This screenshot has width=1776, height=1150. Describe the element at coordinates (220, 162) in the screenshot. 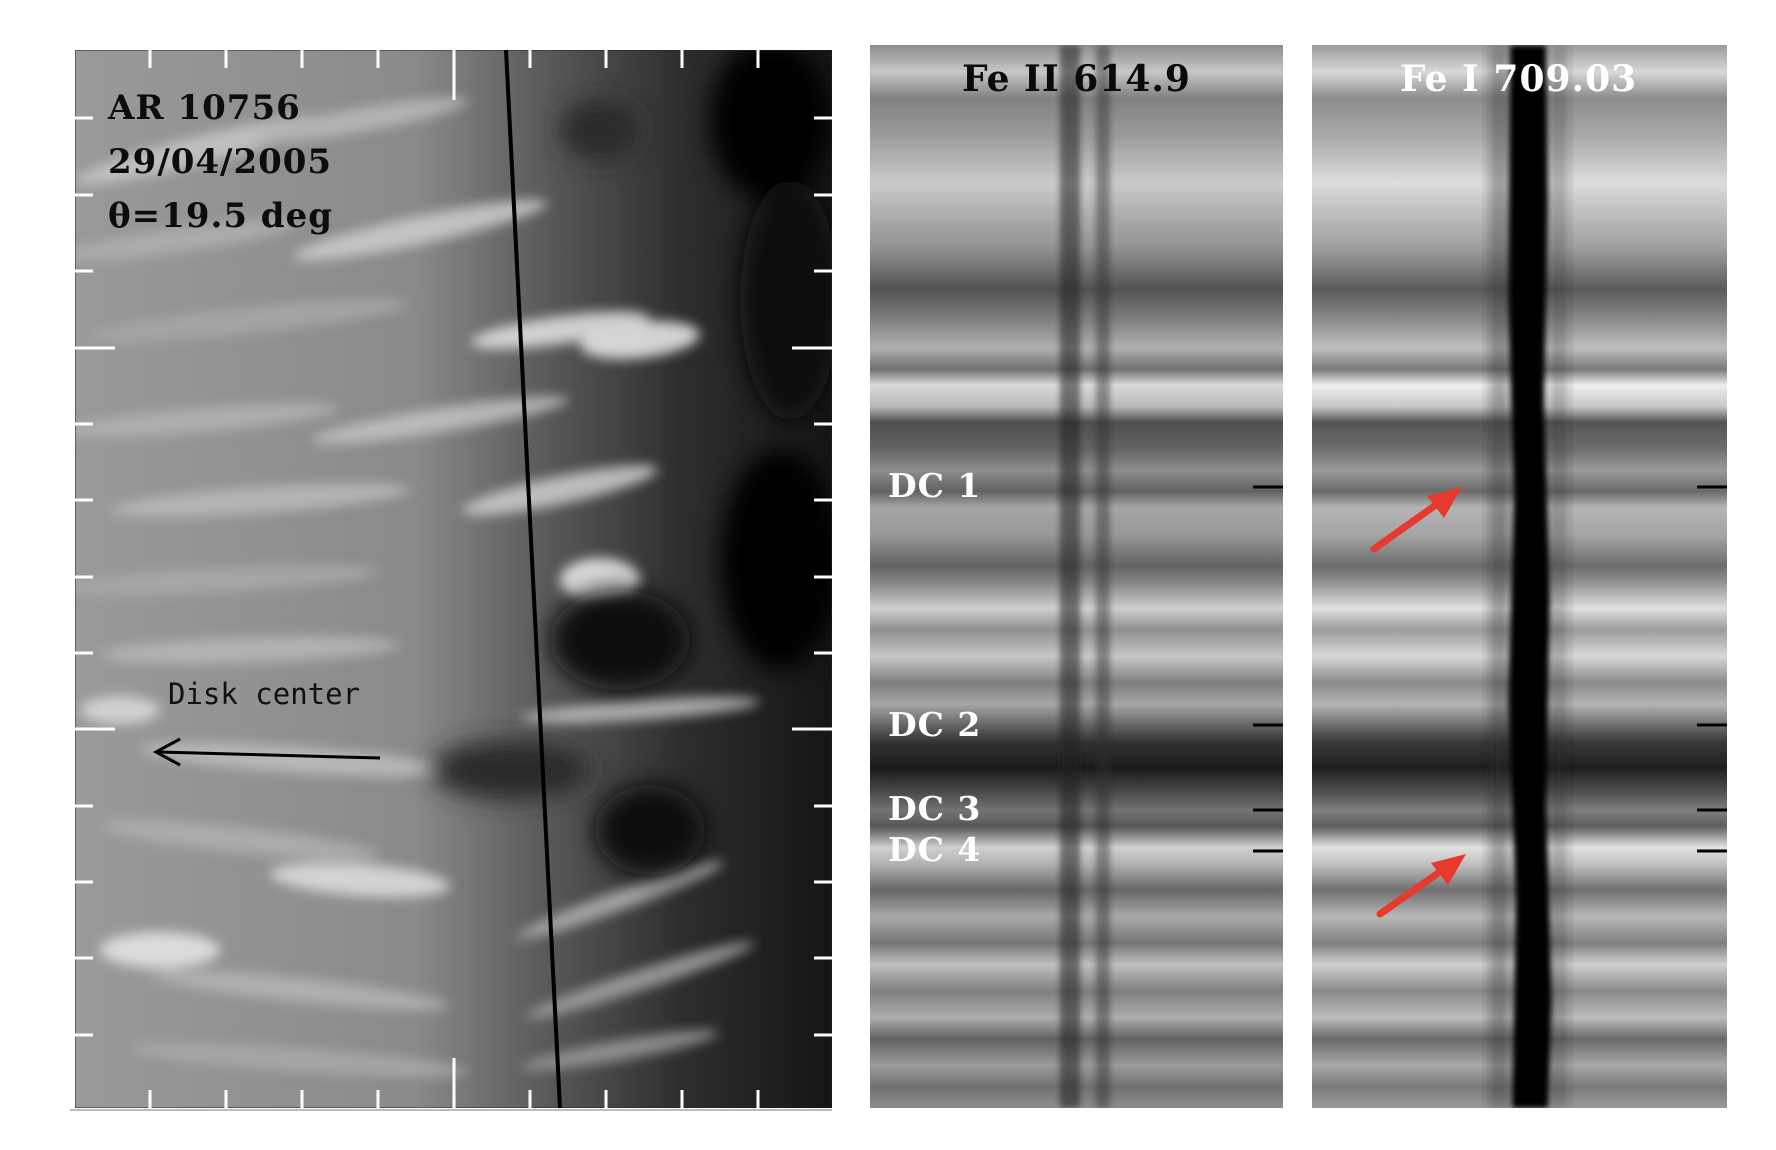

I see `date-label: 29/04/2005` at that location.